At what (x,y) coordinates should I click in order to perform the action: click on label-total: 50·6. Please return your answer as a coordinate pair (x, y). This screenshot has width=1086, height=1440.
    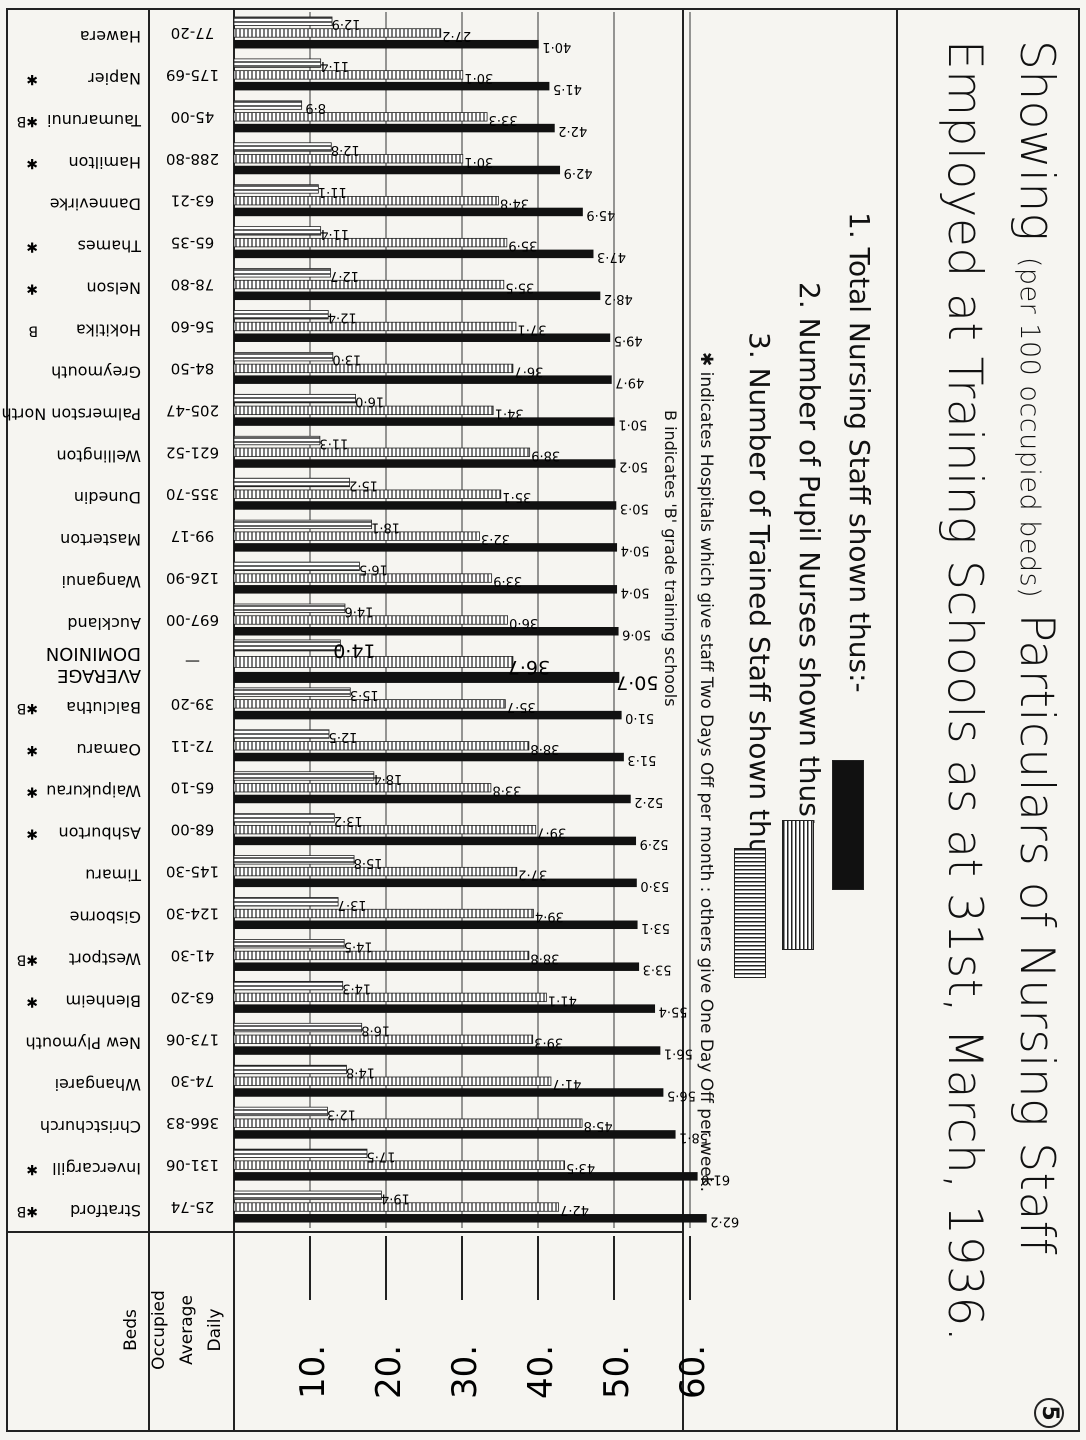
    Looking at the image, I should click on (636, 633).